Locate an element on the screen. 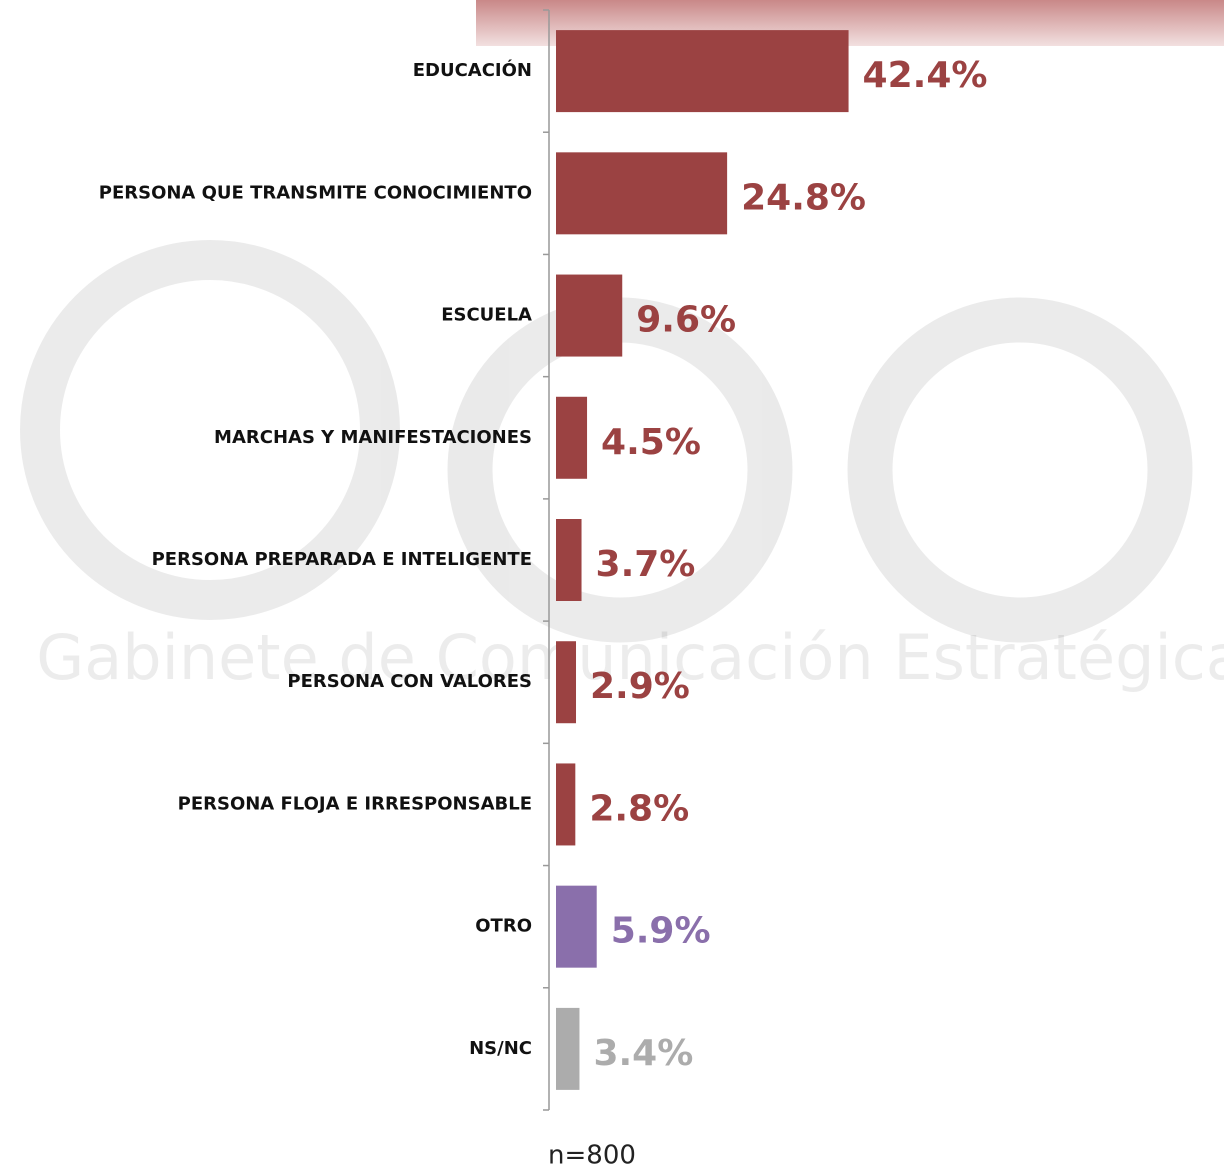  category-label: PERSONA QUE TRANSMITE CONOCIMIENTO is located at coordinates (315, 192).